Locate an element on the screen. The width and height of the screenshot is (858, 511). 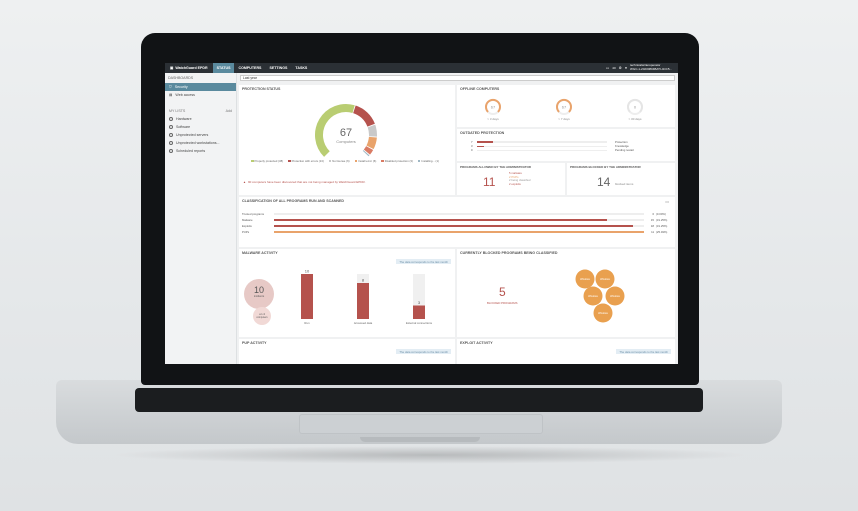
logo-icon: ▣ is located at coordinates (172, 68).